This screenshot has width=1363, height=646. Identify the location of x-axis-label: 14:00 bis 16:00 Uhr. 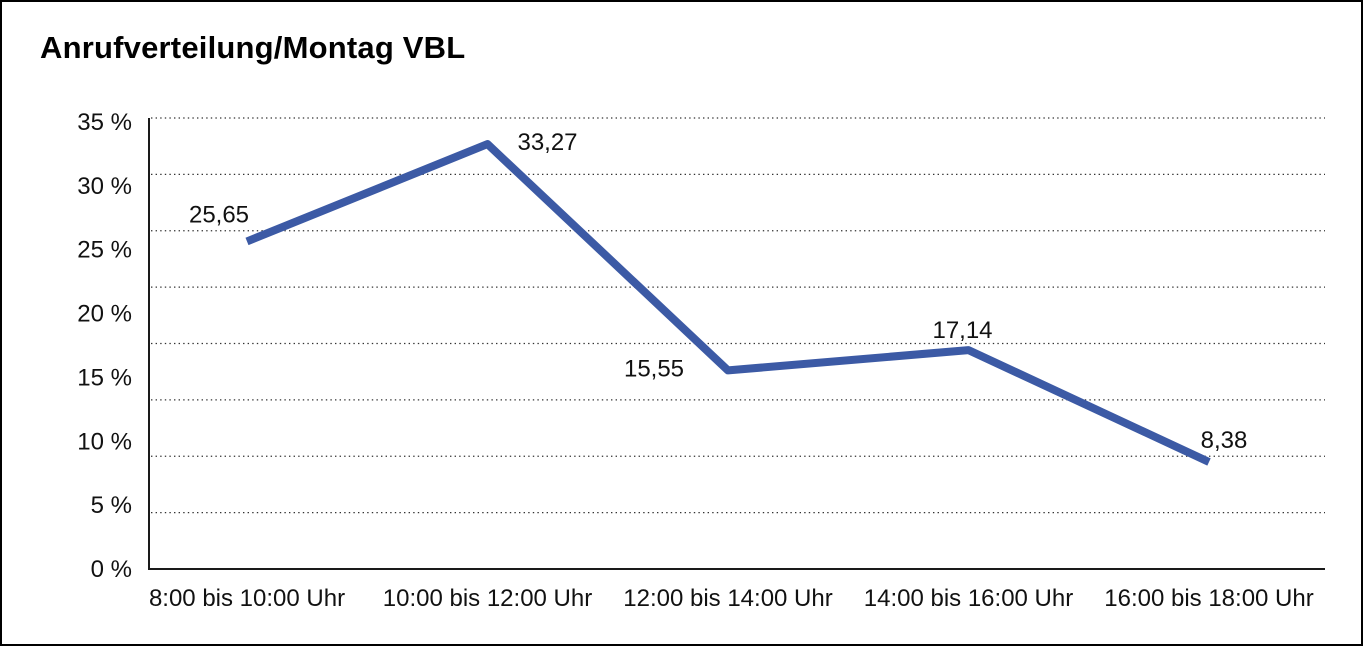
(968, 598).